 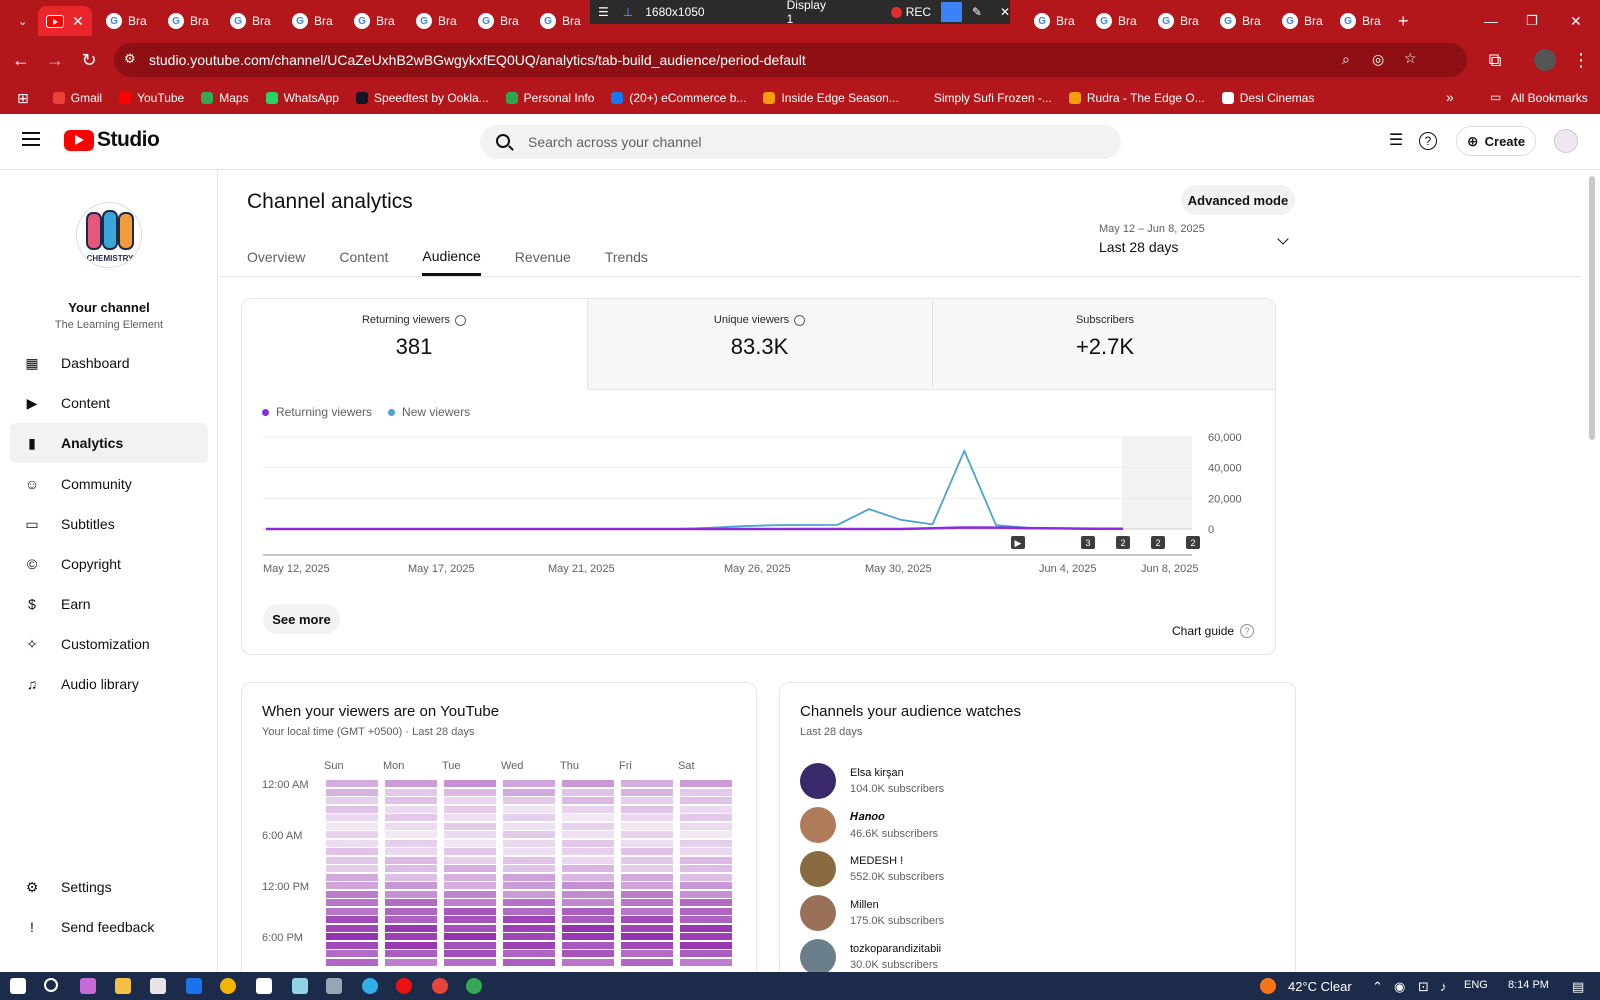 What do you see at coordinates (800, 142) in the screenshot?
I see `search-input: Search across your channel` at bounding box center [800, 142].